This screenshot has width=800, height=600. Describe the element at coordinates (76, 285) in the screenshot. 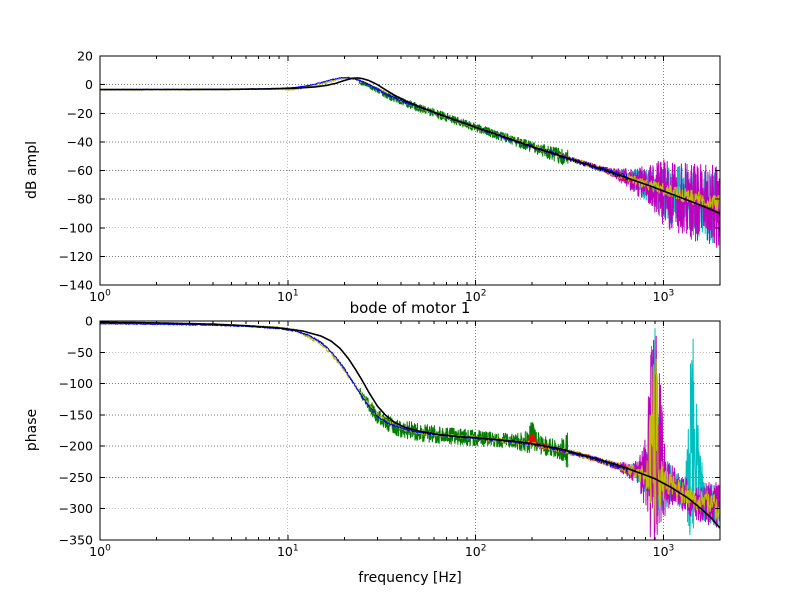

I see `y-tick-label: −140` at that location.